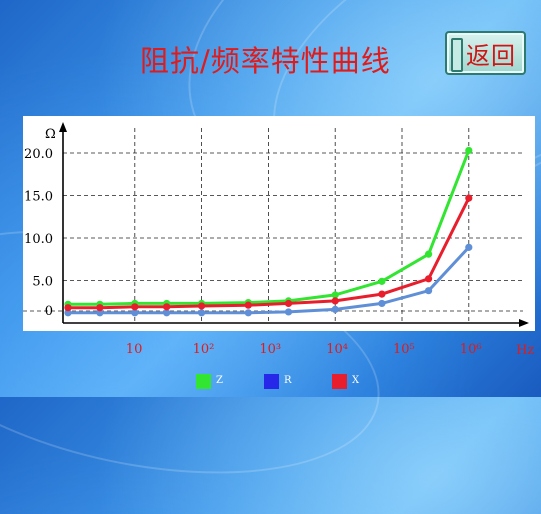 The width and height of the screenshot is (541, 514). Describe the element at coordinates (470, 349) in the screenshot. I see `x-tick-label: 10⁶` at that location.